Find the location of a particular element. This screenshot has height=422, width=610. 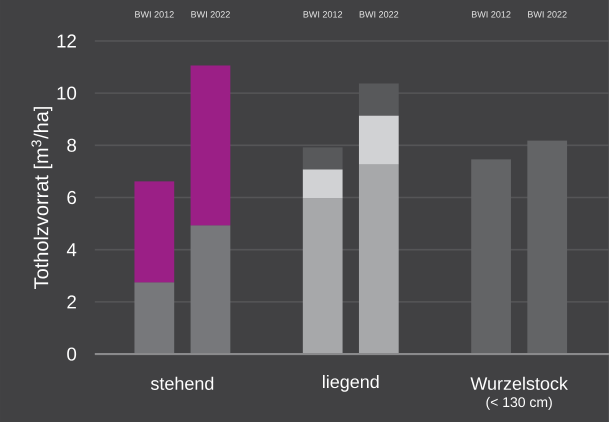

y-axis-title: Totholzvorrat [m$^{3}$/ha] is located at coordinates (41, 197).